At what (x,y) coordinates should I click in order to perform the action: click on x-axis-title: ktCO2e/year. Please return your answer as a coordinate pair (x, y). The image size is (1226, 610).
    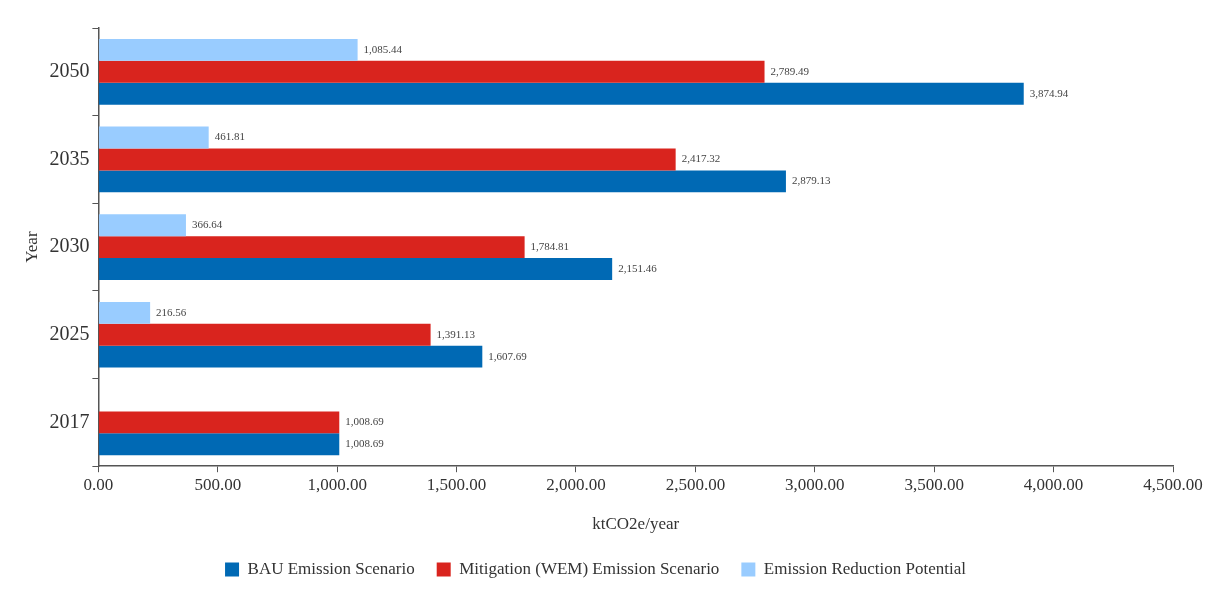
    Looking at the image, I should click on (636, 524).